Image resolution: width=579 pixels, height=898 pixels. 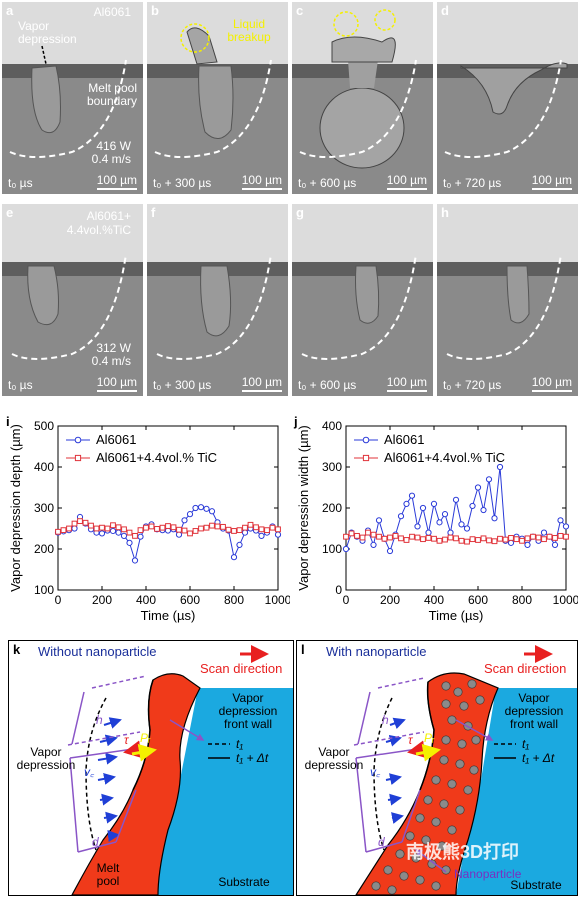 I want to click on x-tick-label: 0, so click(x=58, y=600).